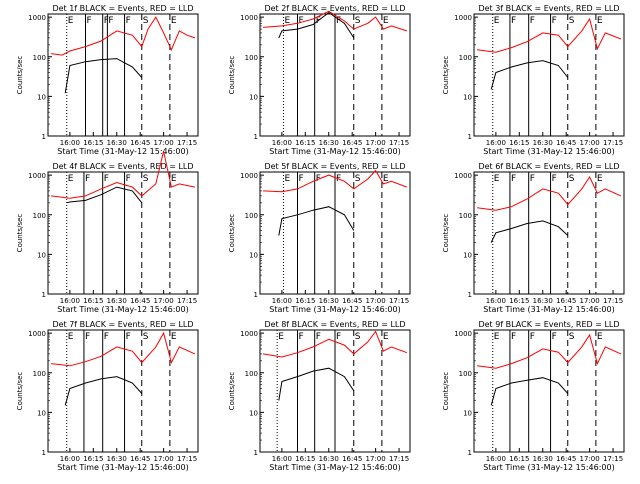  What do you see at coordinates (334, 8) in the screenshot?
I see `chart-title: Det 2f BLACK = Events, RED = LLD` at bounding box center [334, 8].